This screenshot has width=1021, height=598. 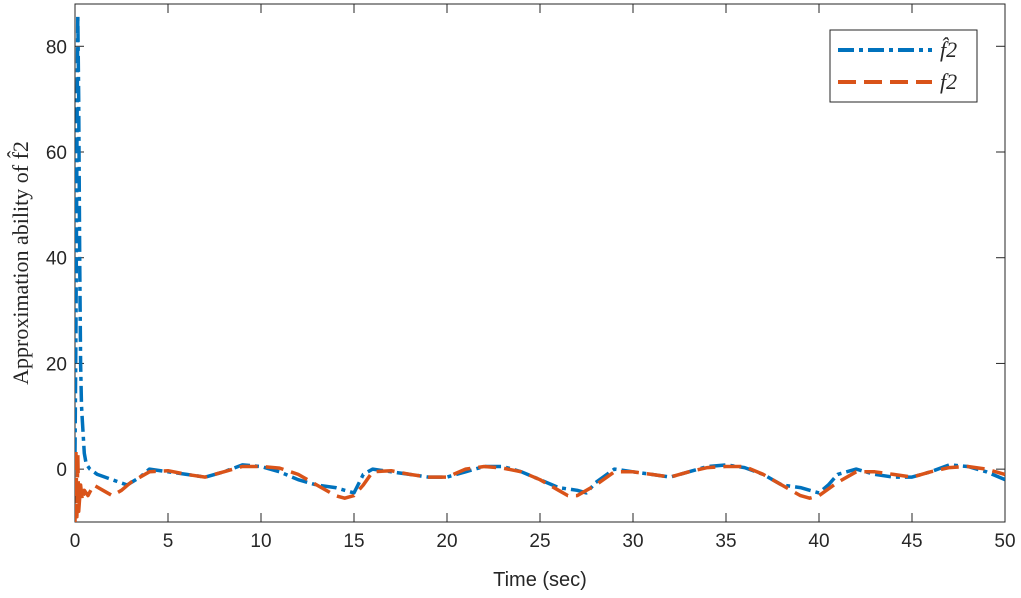 I want to click on y-tick-labels: 0 20 40 60 80, so click(x=56, y=259).